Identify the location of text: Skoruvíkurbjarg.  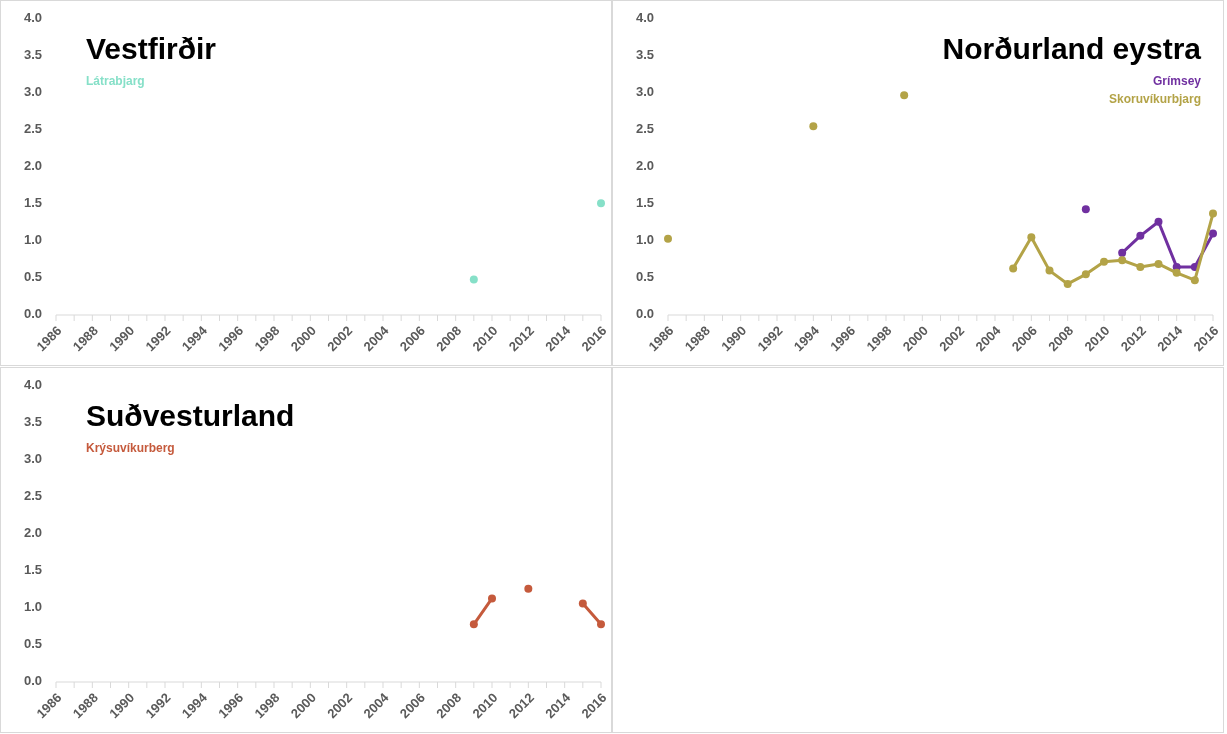
(1154, 99).